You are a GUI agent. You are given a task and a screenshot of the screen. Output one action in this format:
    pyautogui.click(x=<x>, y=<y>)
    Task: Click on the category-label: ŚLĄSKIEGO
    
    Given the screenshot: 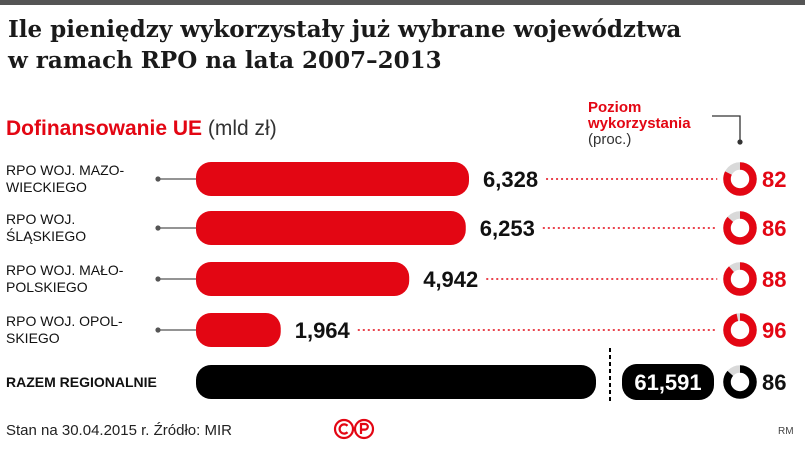 What is the action you would take?
    pyautogui.click(x=46, y=235)
    